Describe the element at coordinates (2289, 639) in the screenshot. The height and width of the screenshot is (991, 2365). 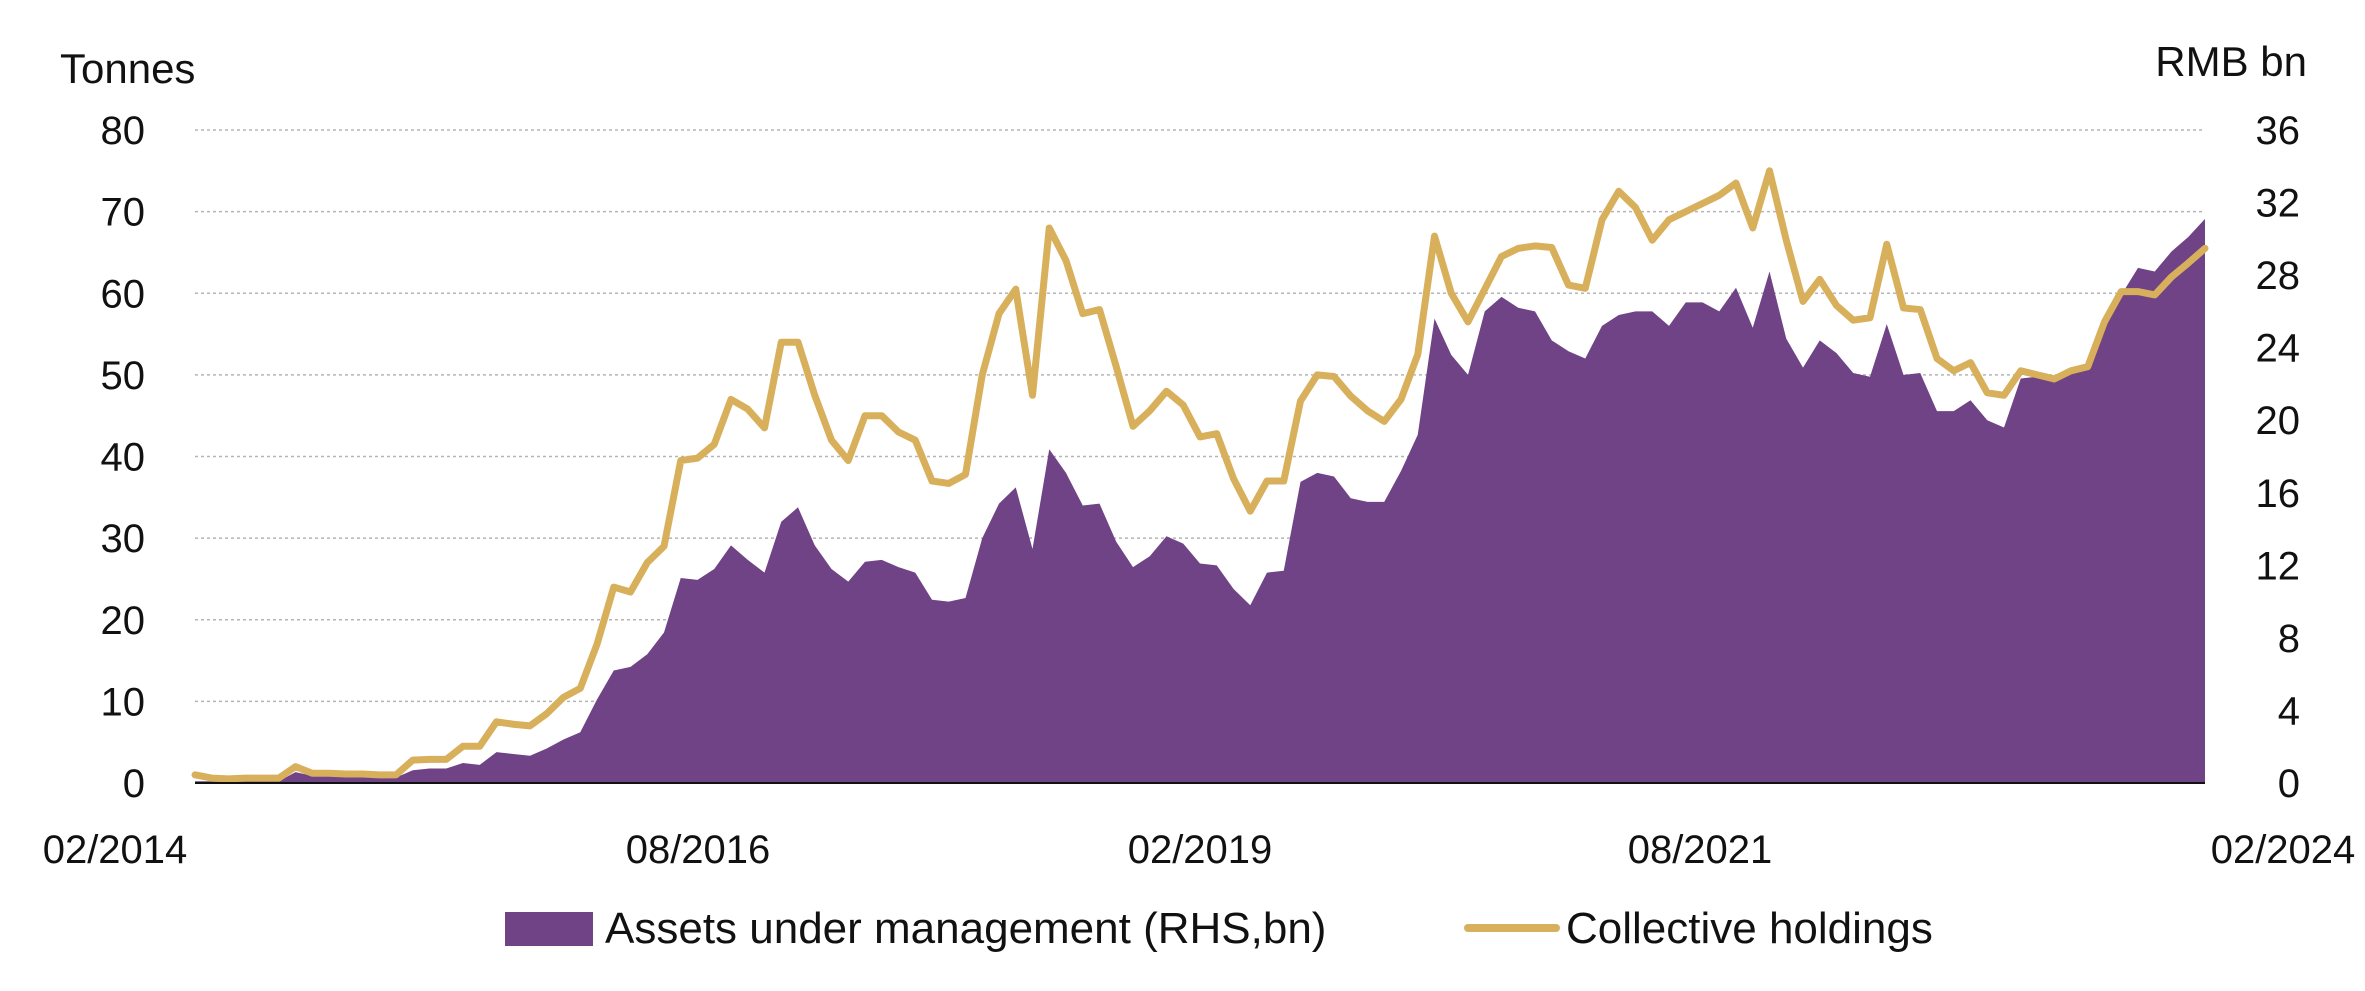
I see `right-tick-8: 8` at that location.